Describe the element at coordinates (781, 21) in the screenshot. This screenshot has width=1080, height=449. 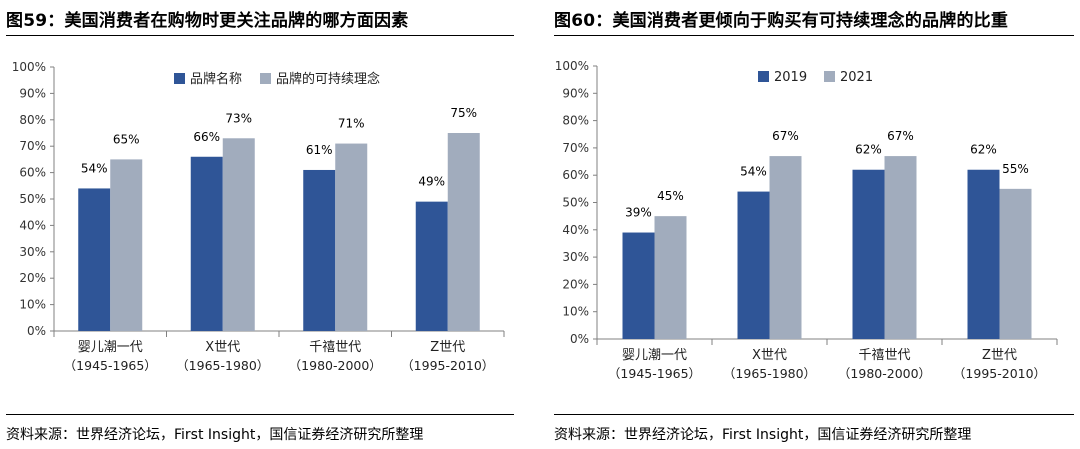
I see `chart-title: 图60：美国消费者更倾向于购买有可持续理念的品牌的比重` at that location.